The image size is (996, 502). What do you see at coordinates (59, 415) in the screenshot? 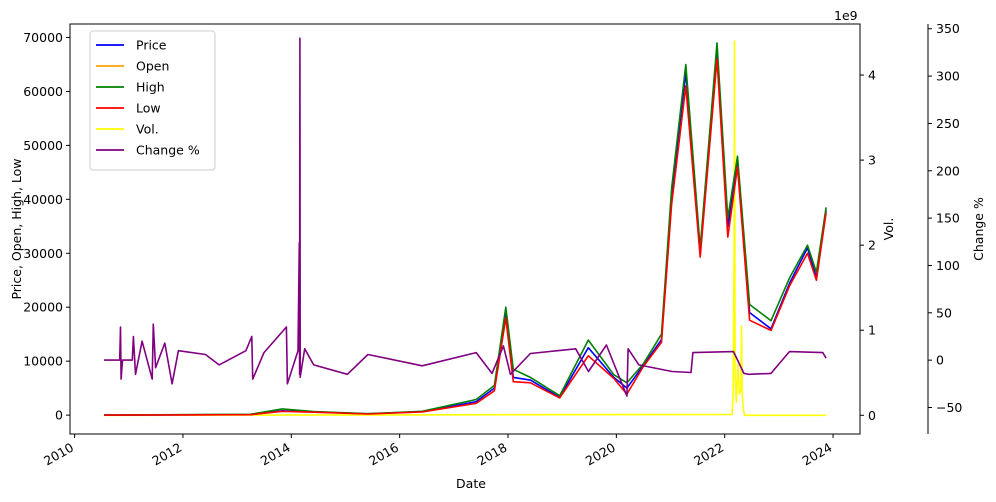
I see `left-y-tick-label: 0` at bounding box center [59, 415].